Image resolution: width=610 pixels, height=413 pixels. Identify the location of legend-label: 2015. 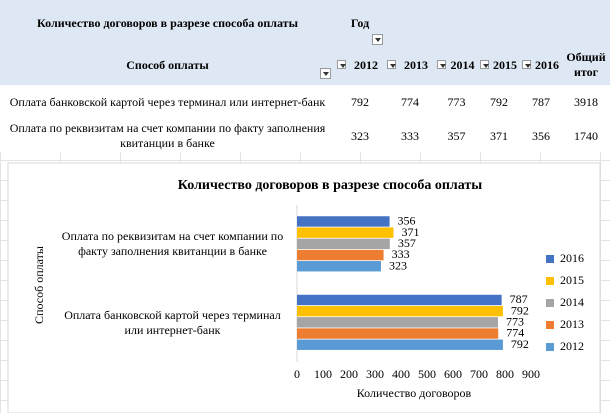
(572, 280).